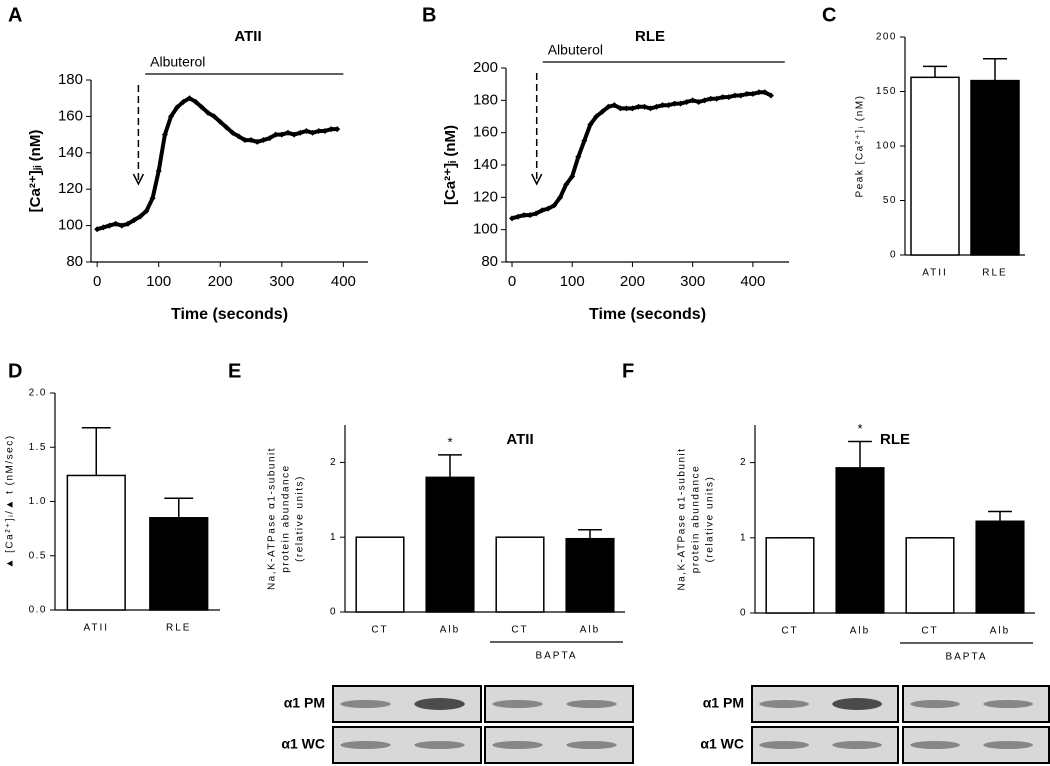 This screenshot has height=766, width=1050. I want to click on y-tick-label: 140, so click(485, 164).